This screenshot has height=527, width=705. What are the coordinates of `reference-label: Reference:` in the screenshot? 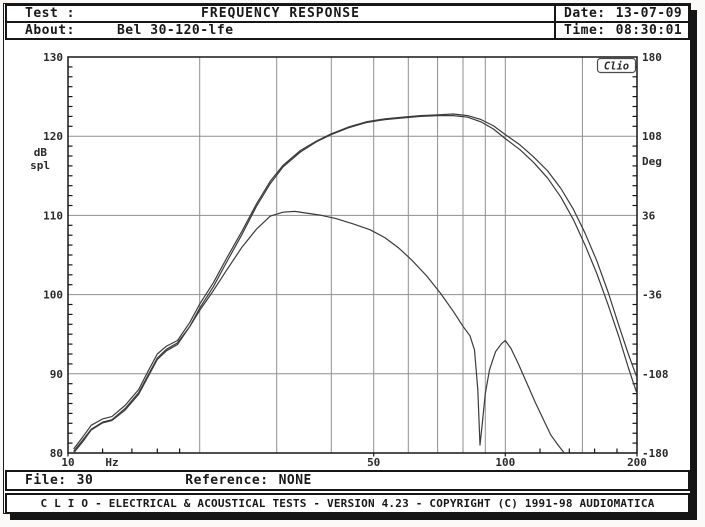 It's located at (227, 480).